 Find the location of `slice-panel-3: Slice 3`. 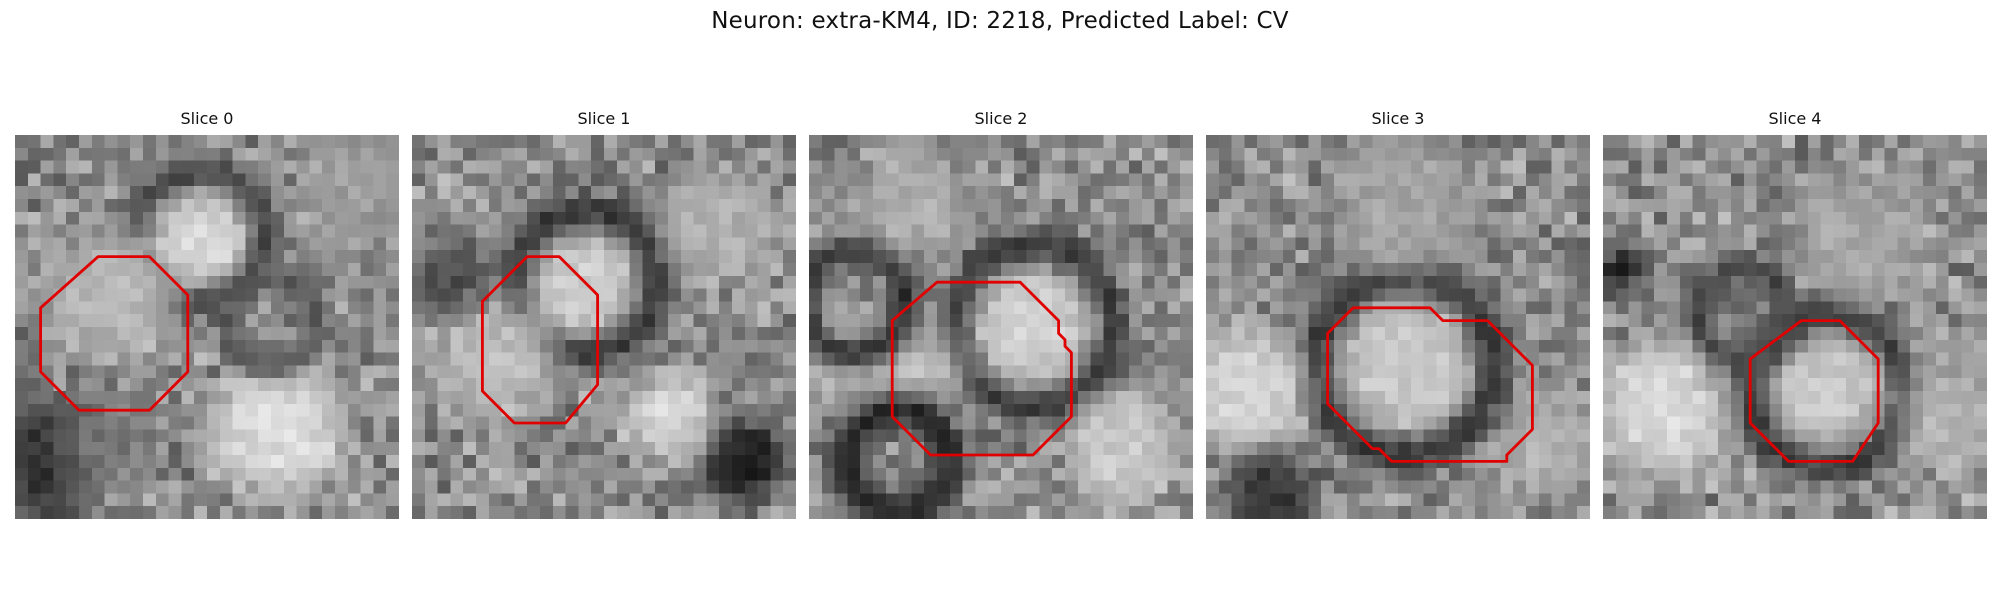

slice-panel-3: Slice 3 is located at coordinates (1398, 313).